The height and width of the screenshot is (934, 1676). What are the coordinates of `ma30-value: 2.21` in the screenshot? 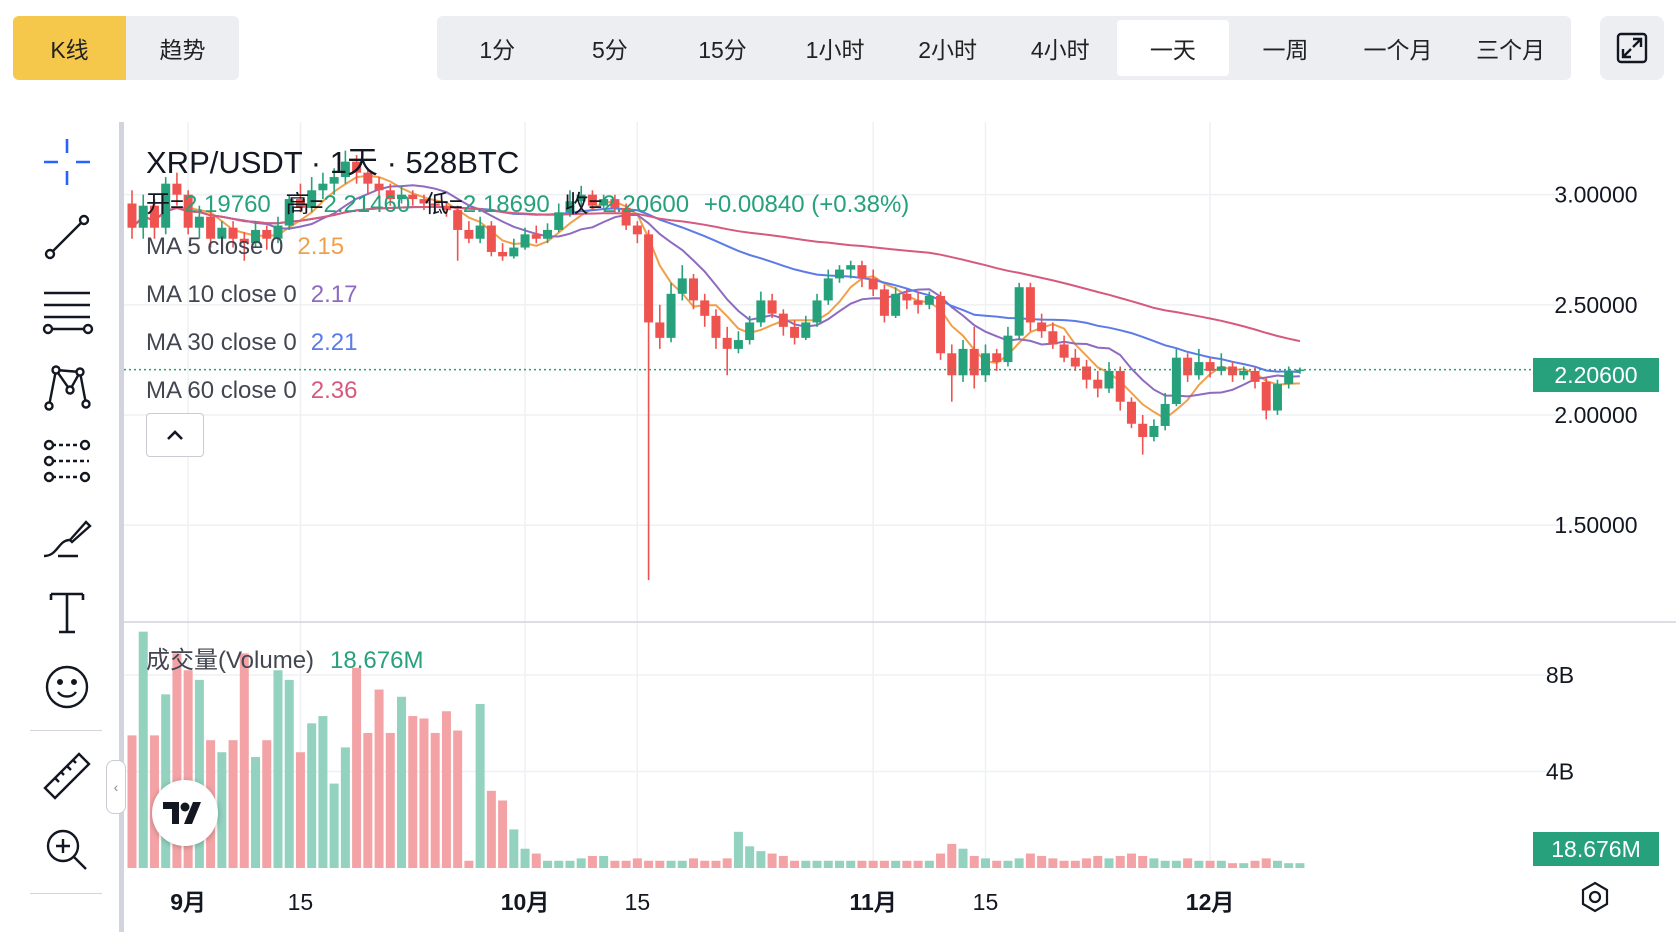 It's located at (334, 342).